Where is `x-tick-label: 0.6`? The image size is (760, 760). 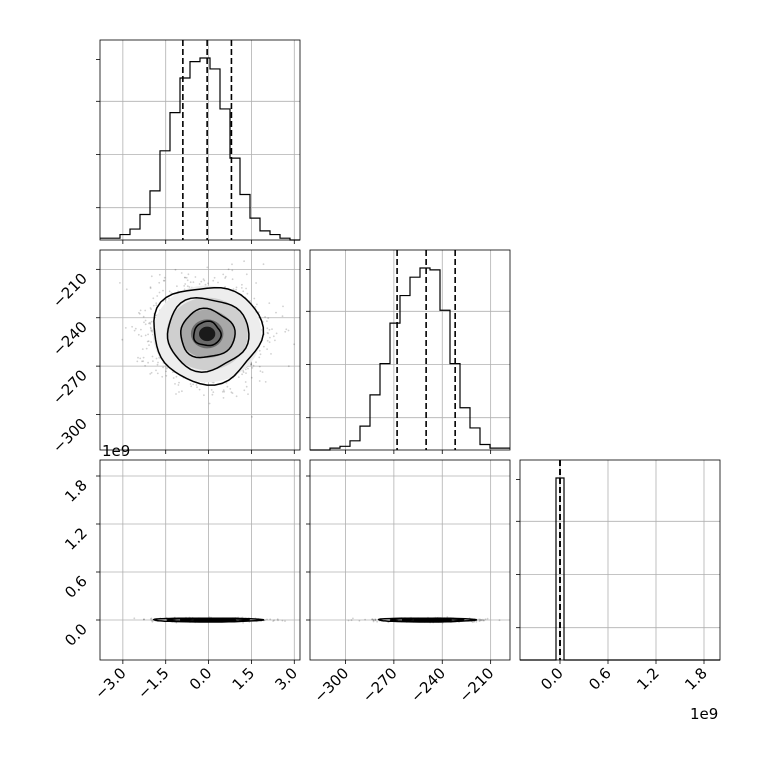 x-tick-label: 0.6 is located at coordinates (600, 679).